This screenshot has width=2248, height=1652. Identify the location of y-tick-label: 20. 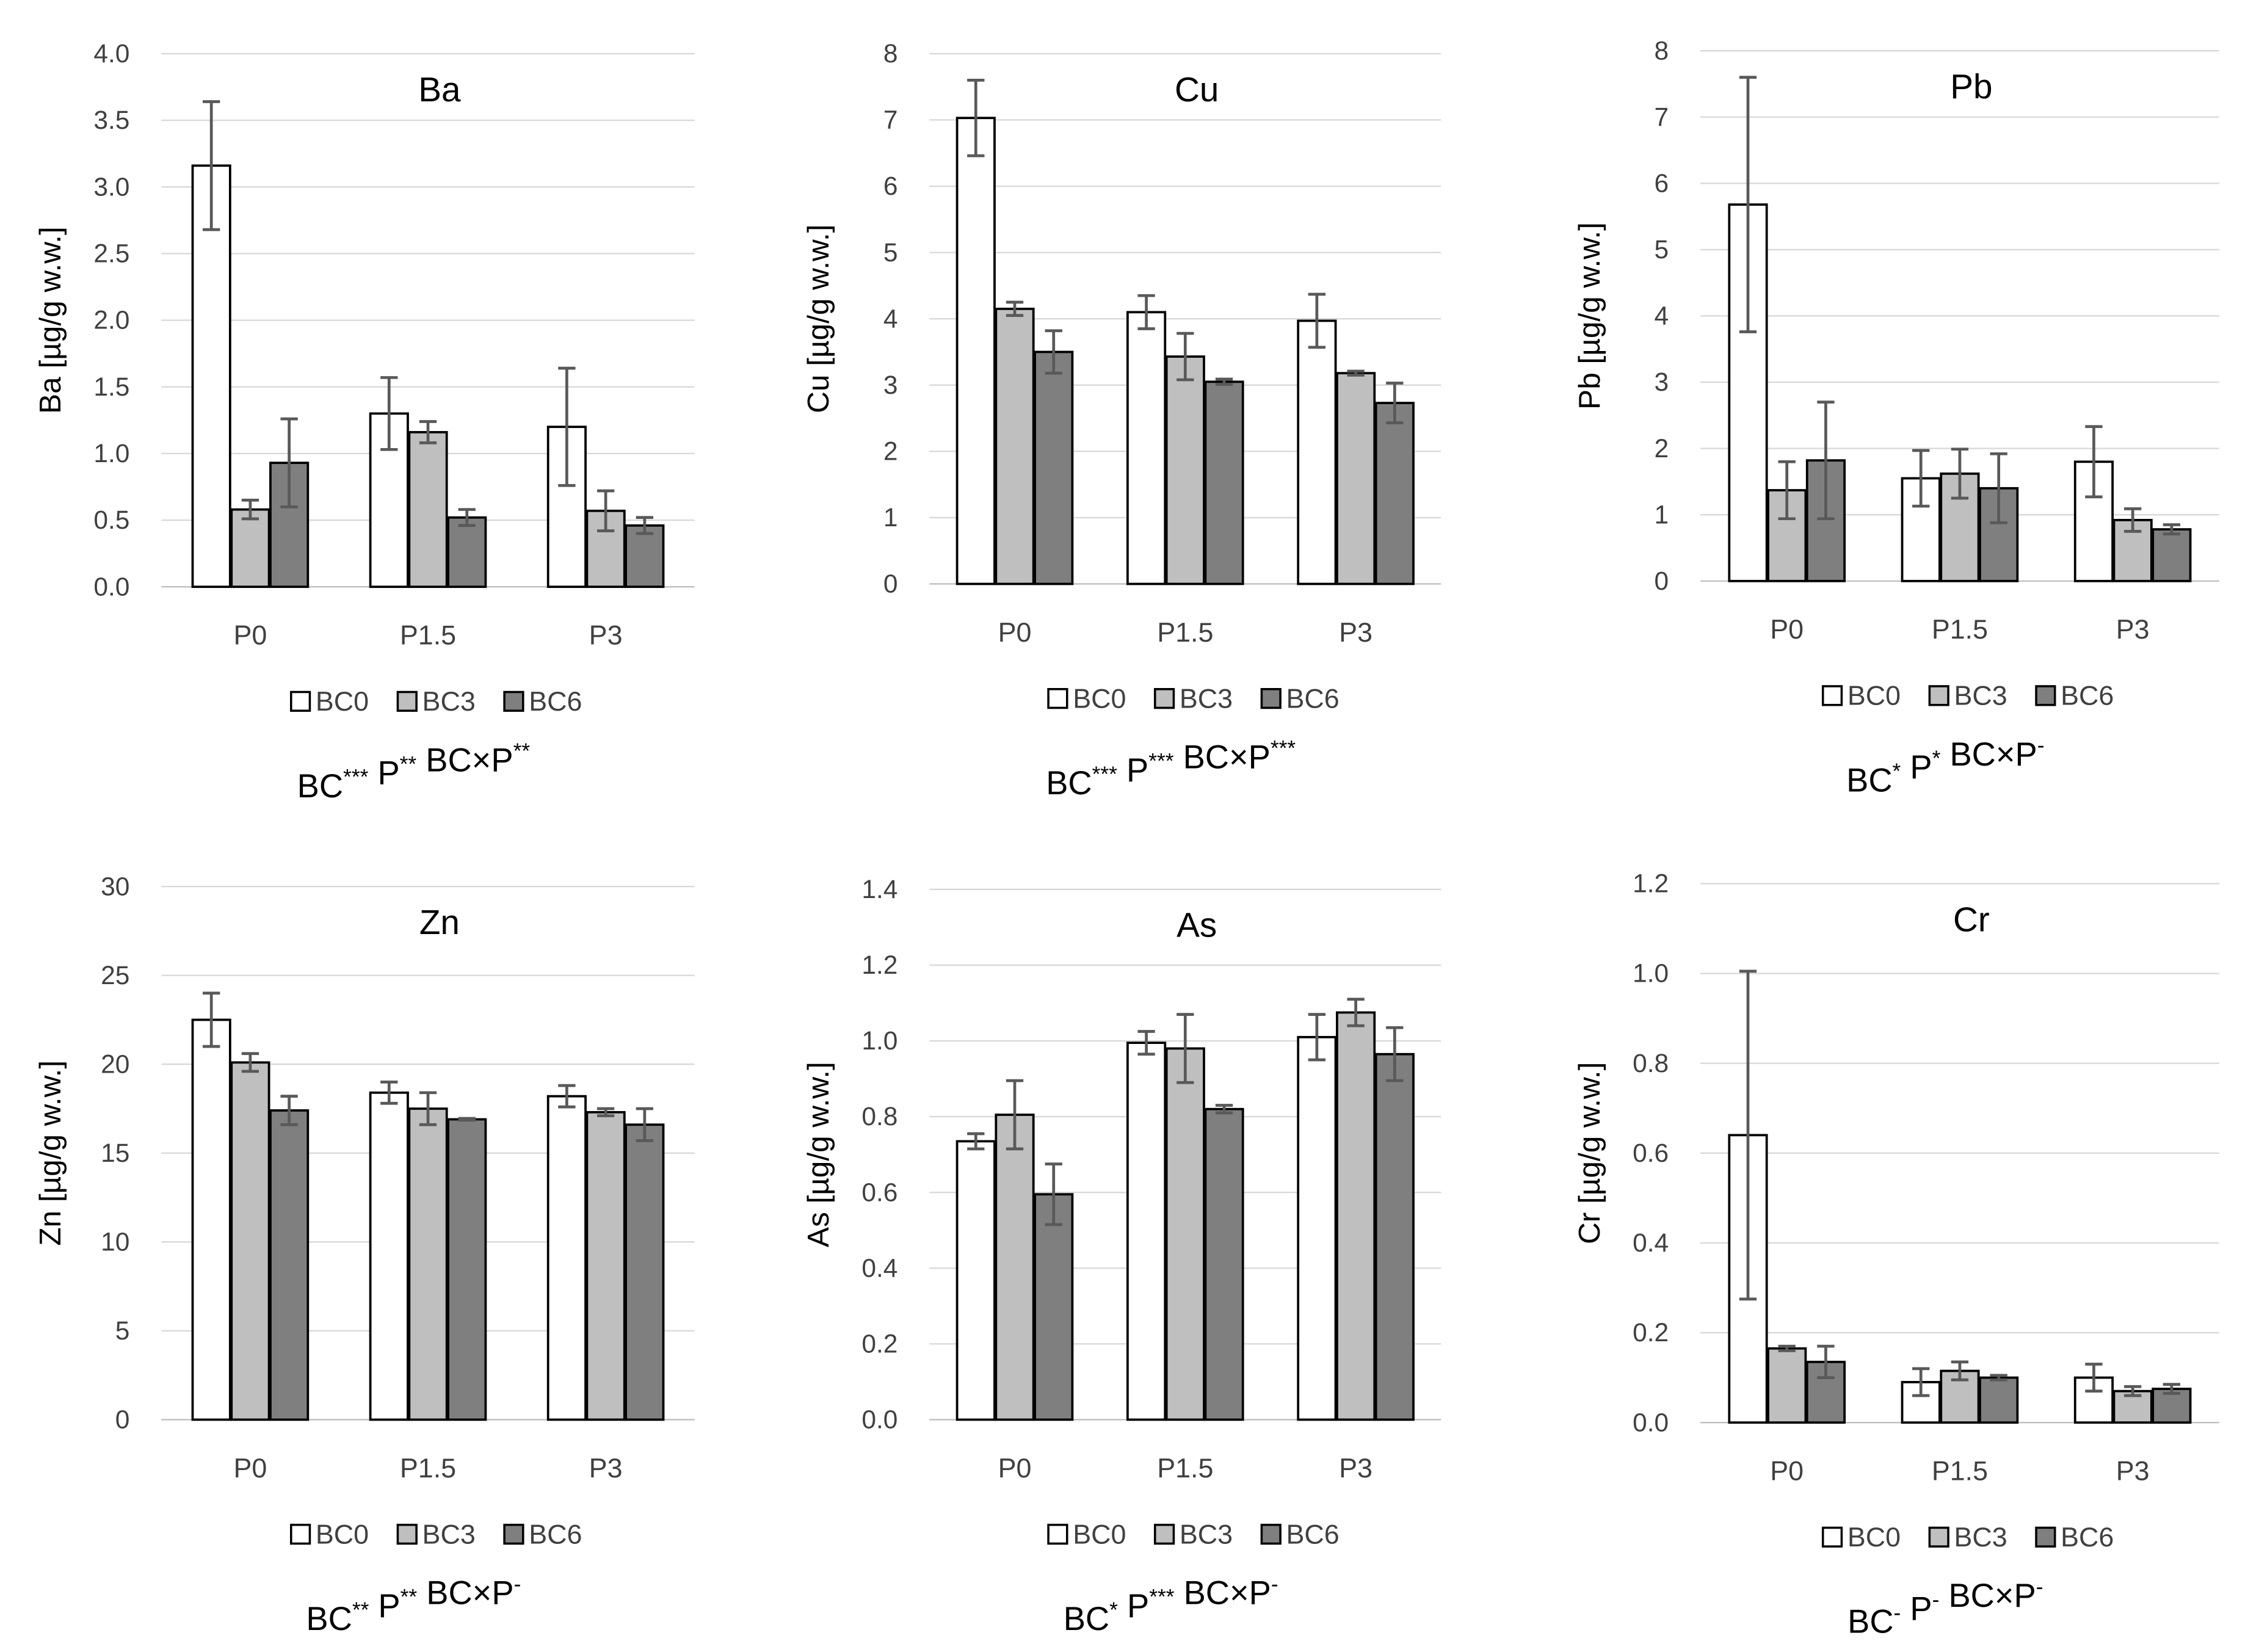
(115, 1064).